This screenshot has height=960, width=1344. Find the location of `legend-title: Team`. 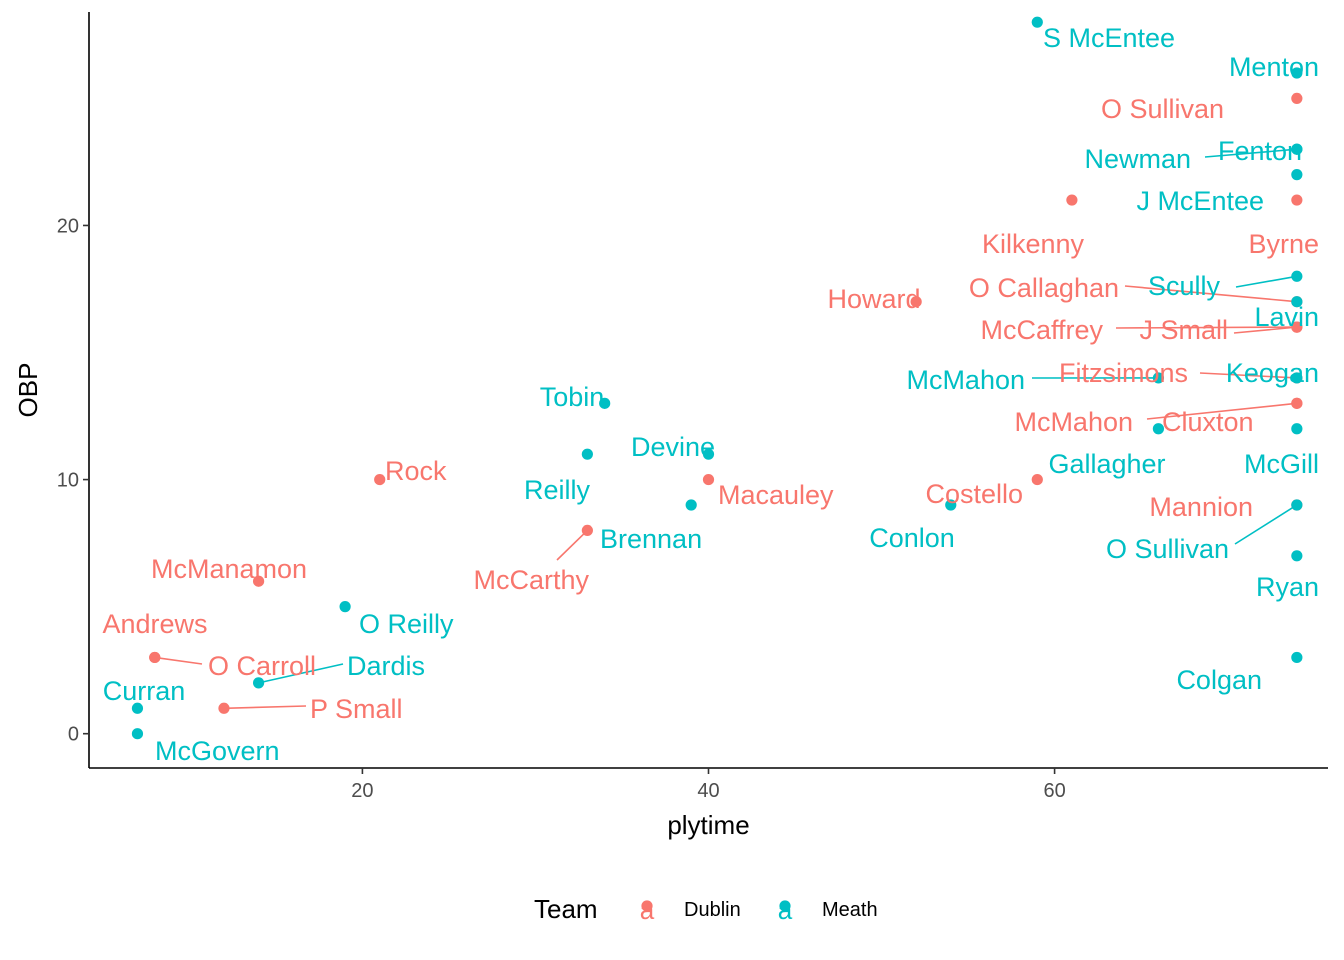

legend-title: Team is located at coordinates (566, 909).